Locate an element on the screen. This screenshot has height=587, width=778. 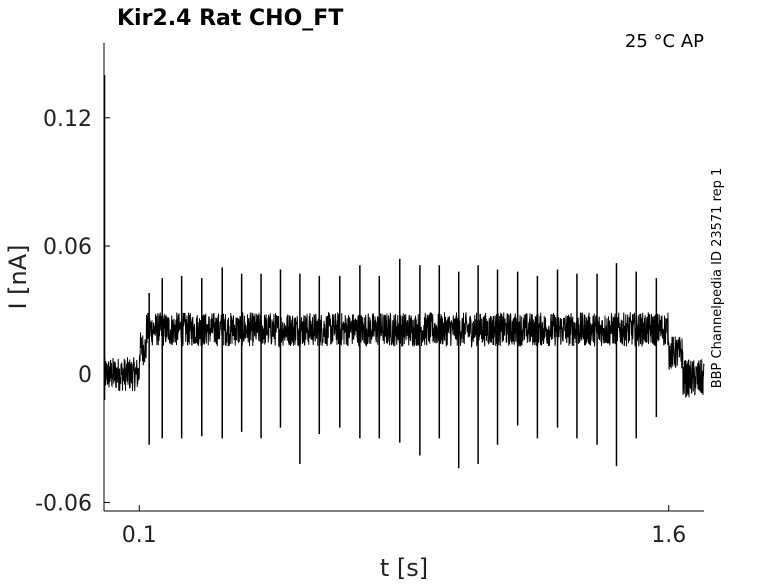
temperature-annotation: 25 °C AP is located at coordinates (664, 41).